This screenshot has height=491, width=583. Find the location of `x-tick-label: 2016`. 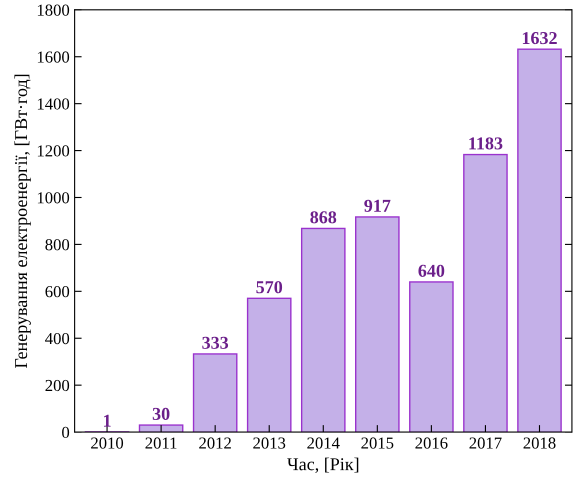

x-tick-label: 2016 is located at coordinates (431, 443).